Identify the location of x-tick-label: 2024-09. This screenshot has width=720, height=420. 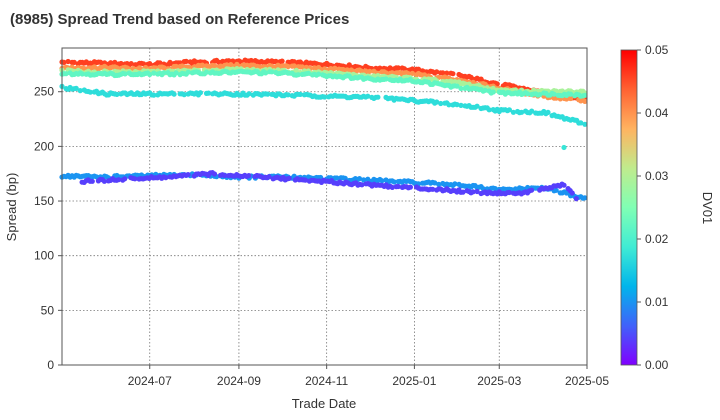
(239, 381).